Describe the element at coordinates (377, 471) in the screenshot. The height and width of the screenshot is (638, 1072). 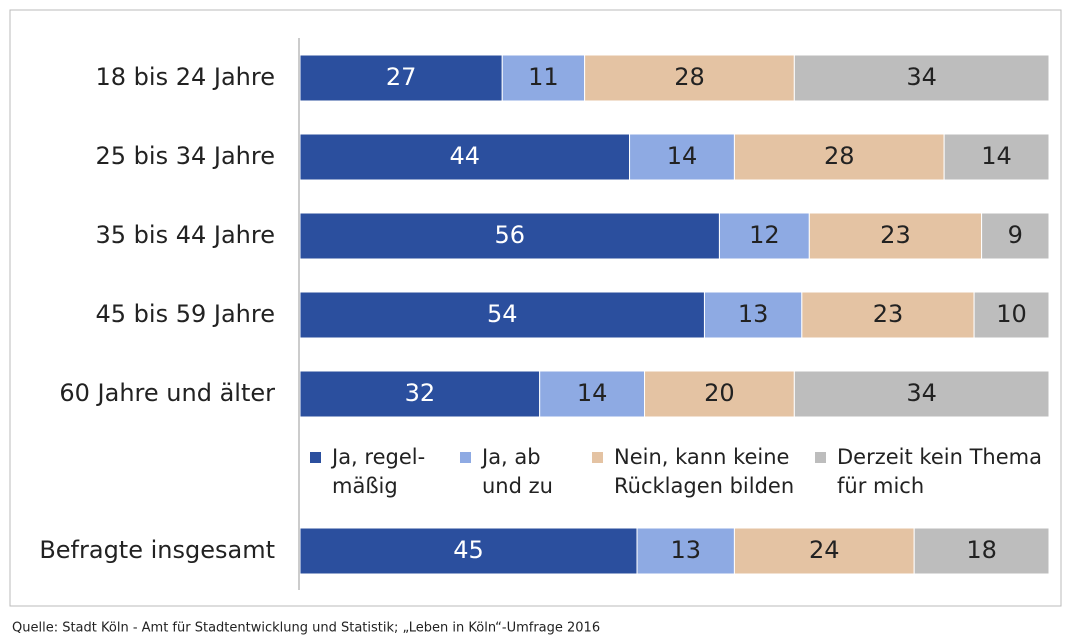
I see `legend-label: Ja, regel-mäßig` at that location.